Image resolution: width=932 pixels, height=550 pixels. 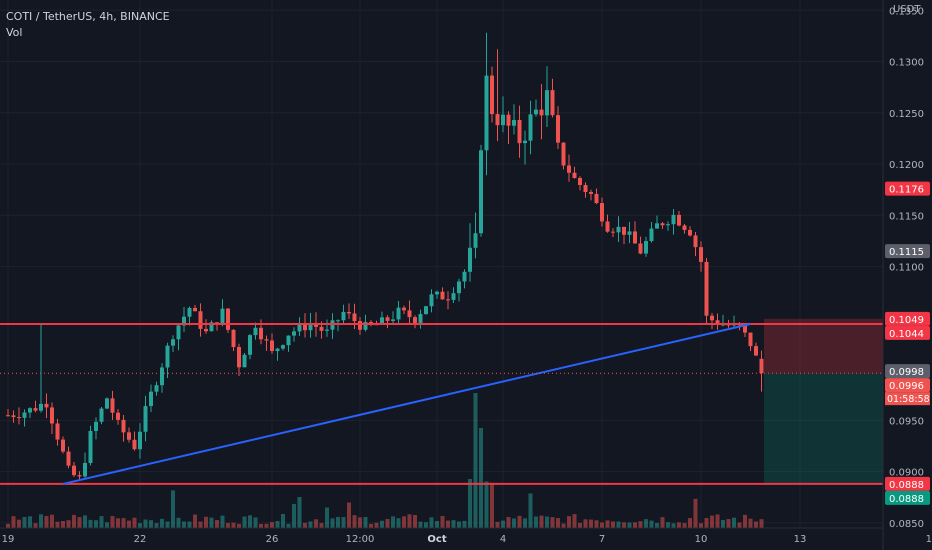 I want to click on y-tick-label: 0.1100, so click(x=906, y=268).